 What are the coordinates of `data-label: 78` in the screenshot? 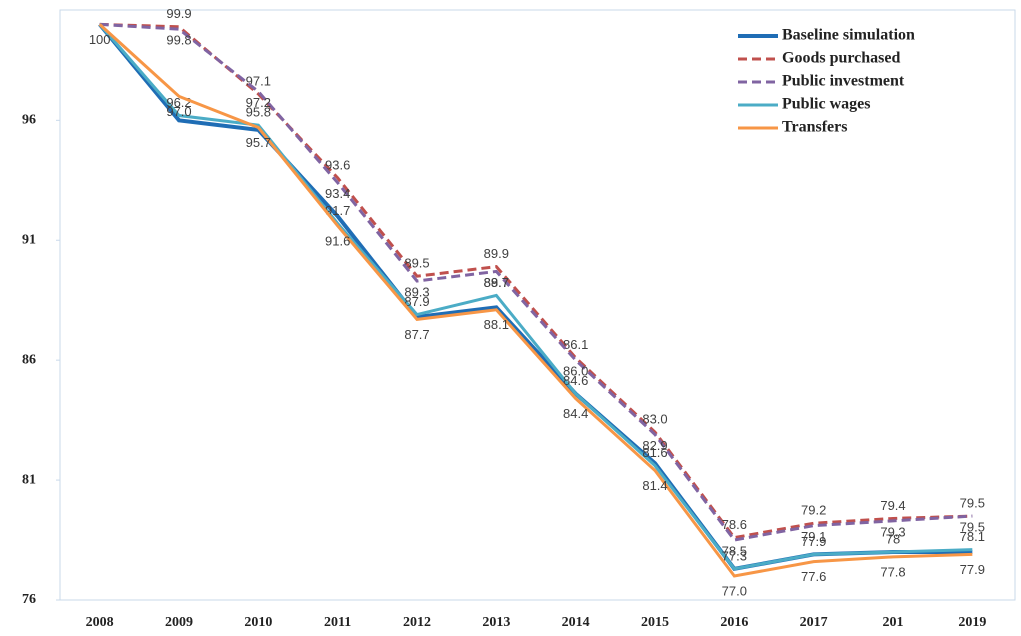 It's located at (893, 538).